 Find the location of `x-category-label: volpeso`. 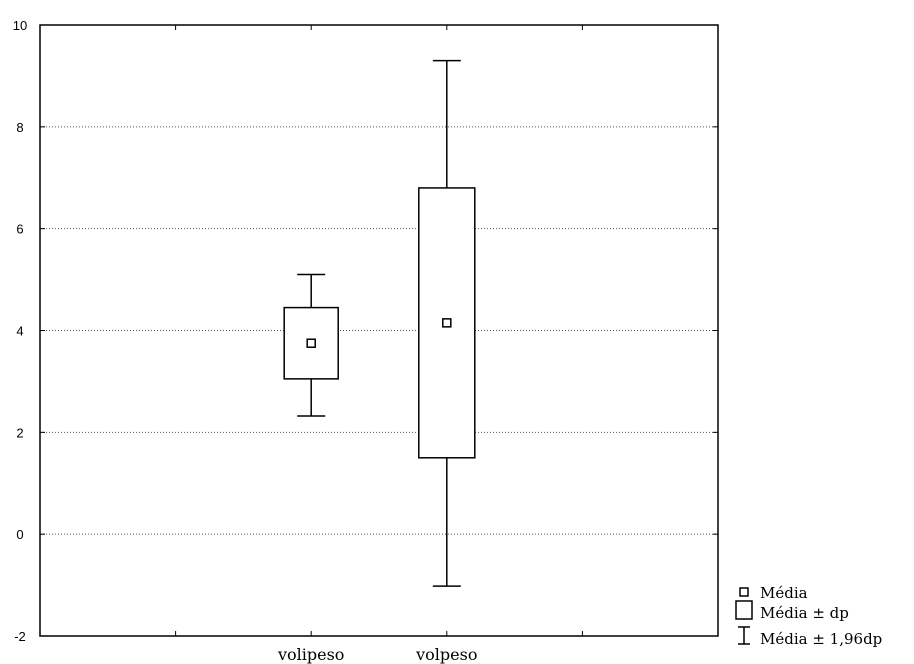

x-category-label: volpeso is located at coordinates (446, 654).